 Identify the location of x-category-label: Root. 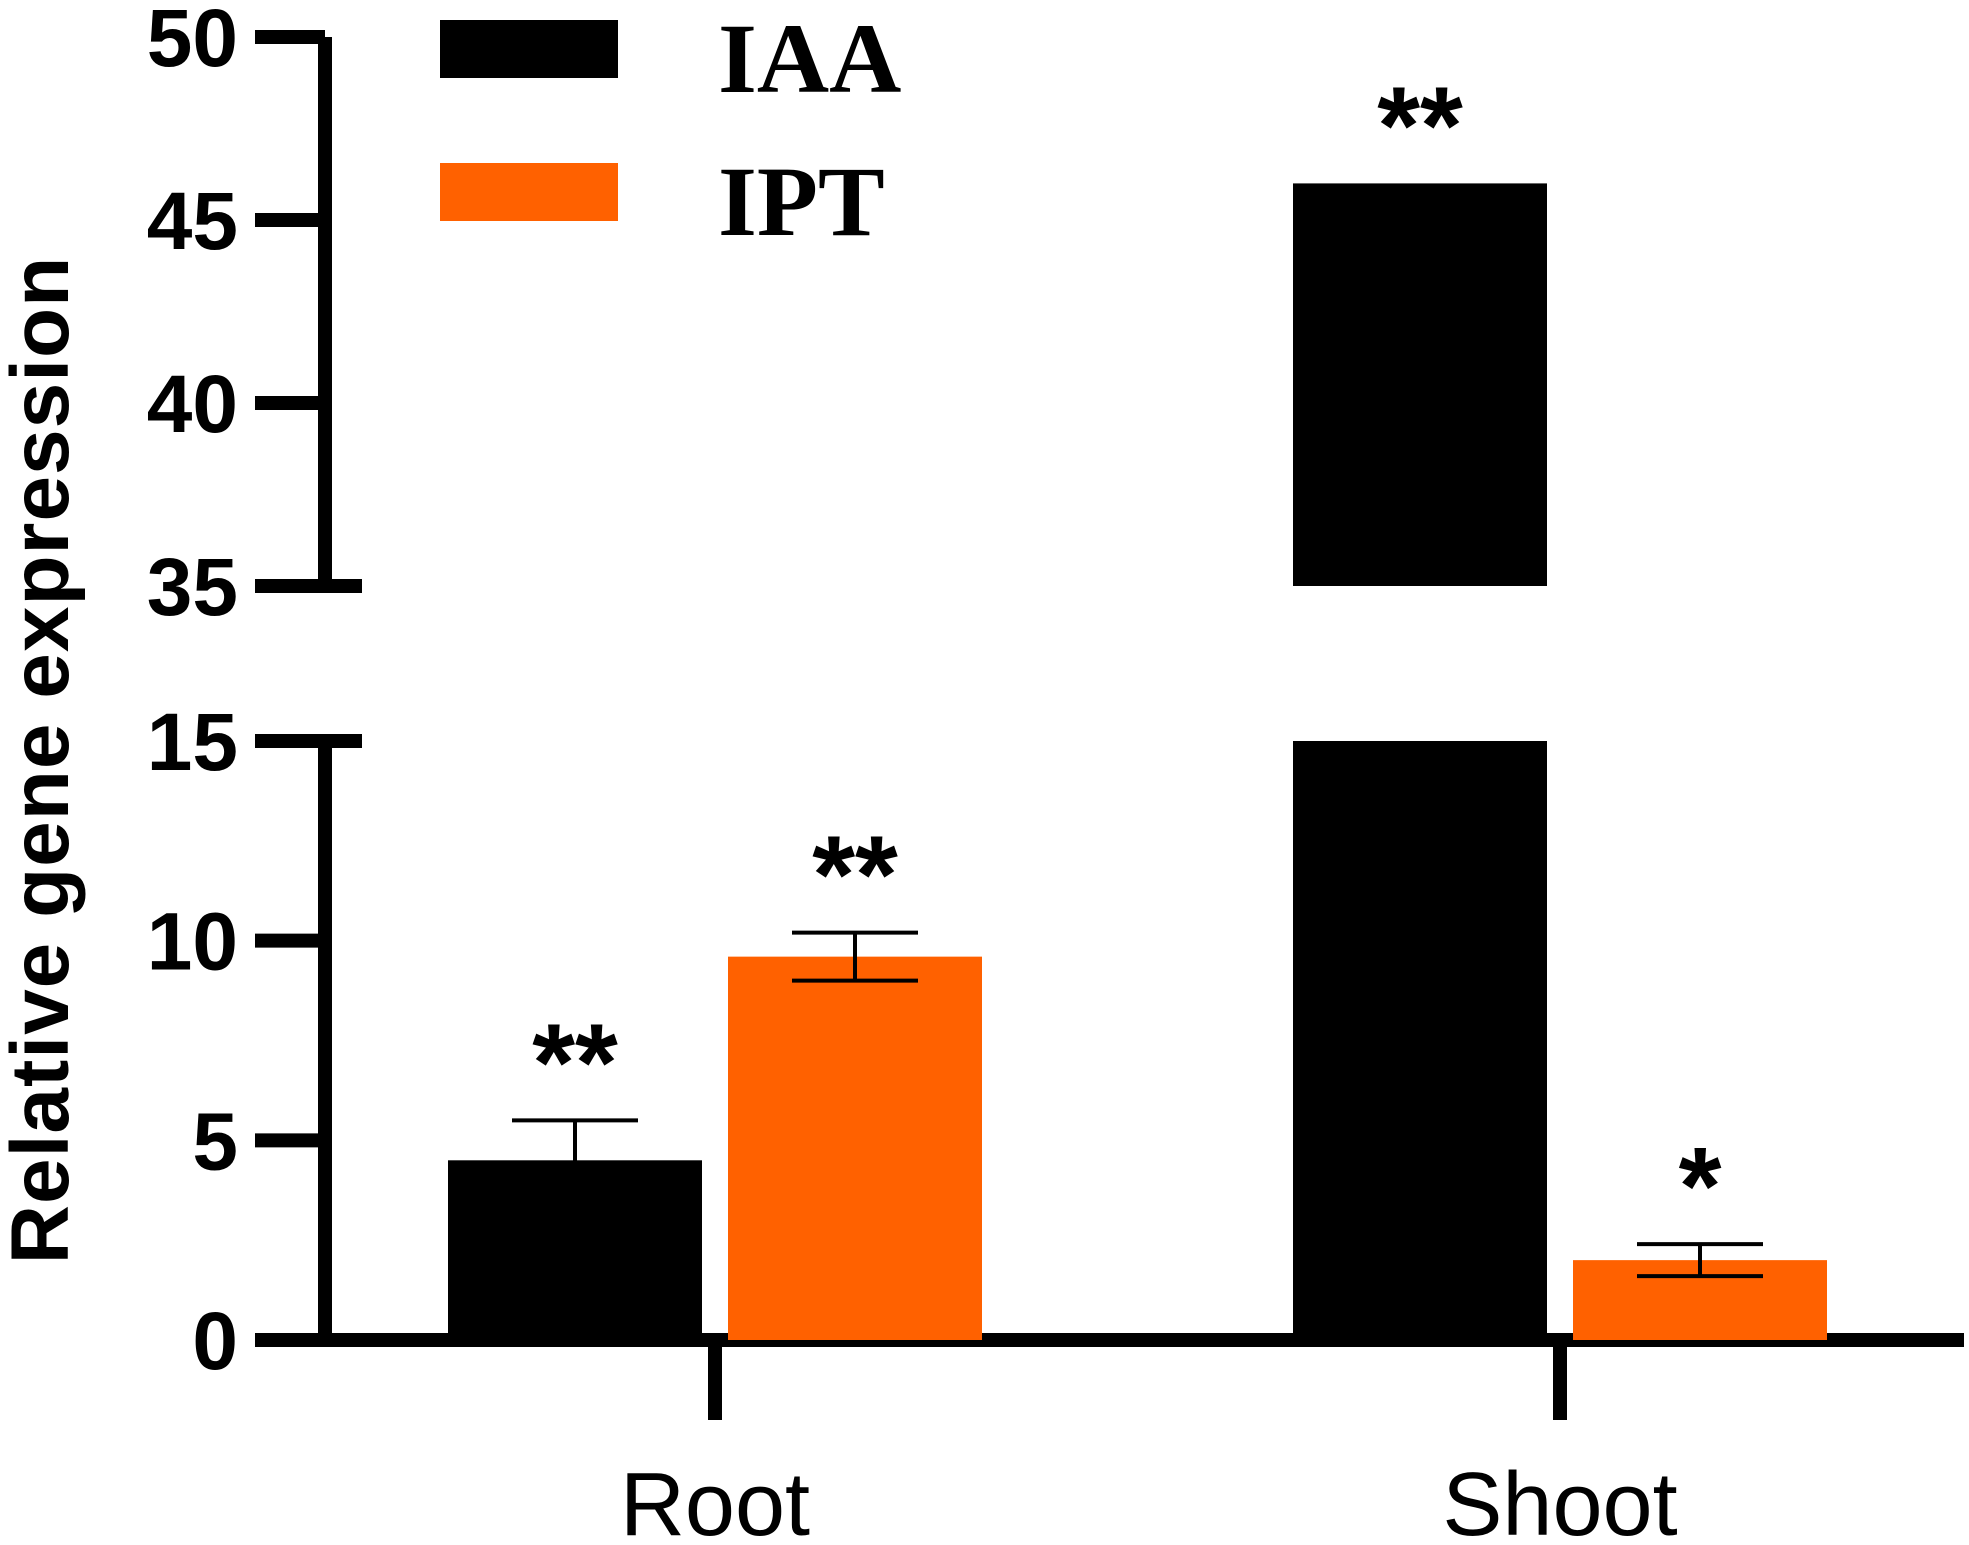
(715, 1500).